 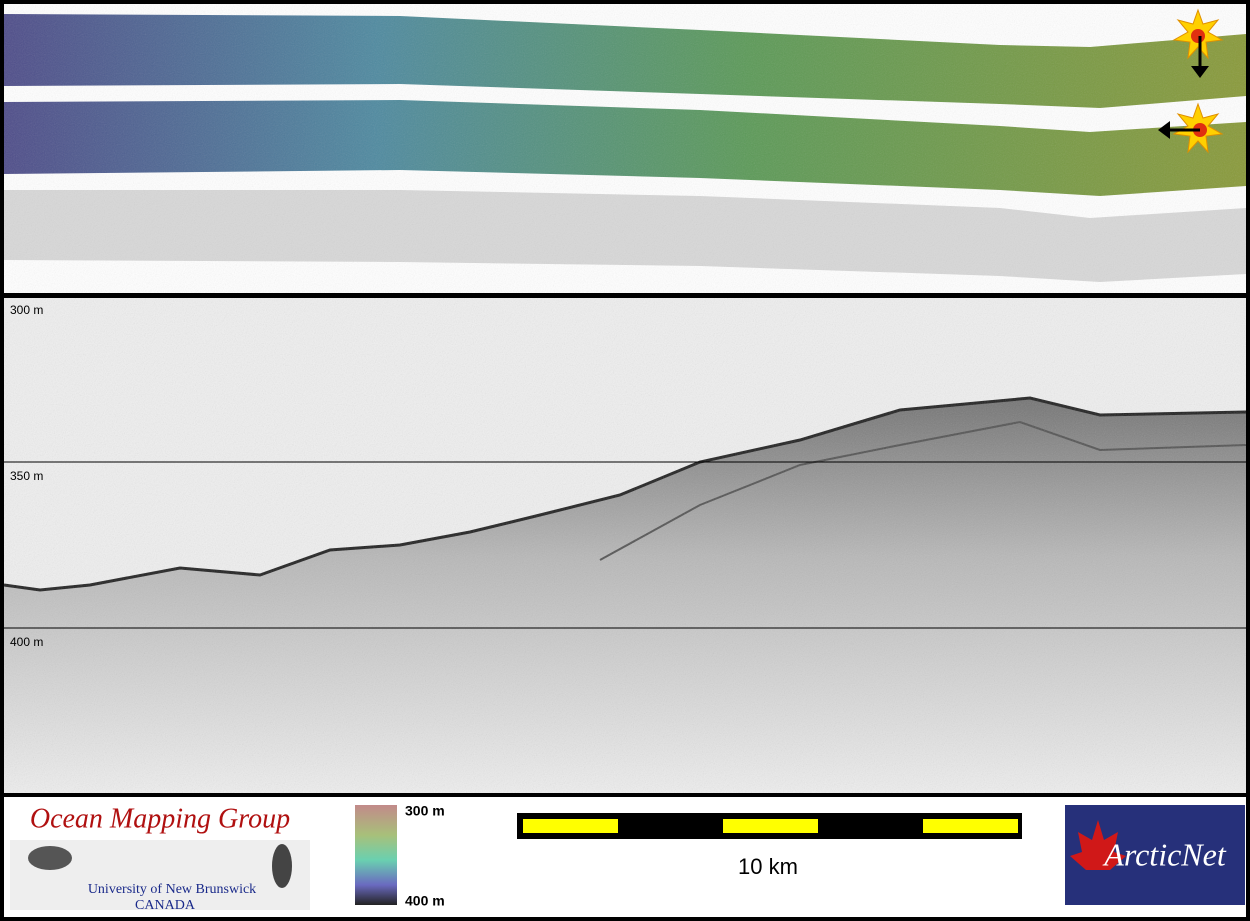 What do you see at coordinates (165, 905) in the screenshot?
I see `logo-country: CANADA` at bounding box center [165, 905].